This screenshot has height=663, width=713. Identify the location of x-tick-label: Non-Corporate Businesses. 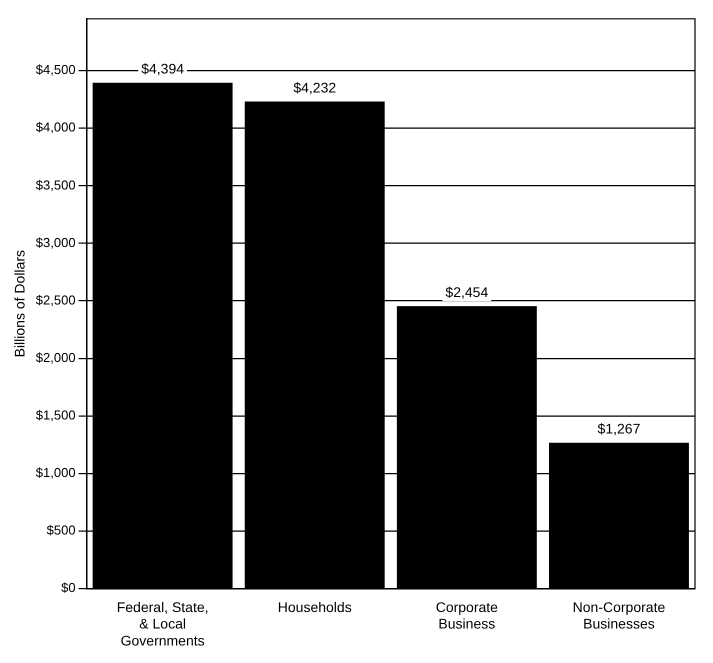
(619, 615).